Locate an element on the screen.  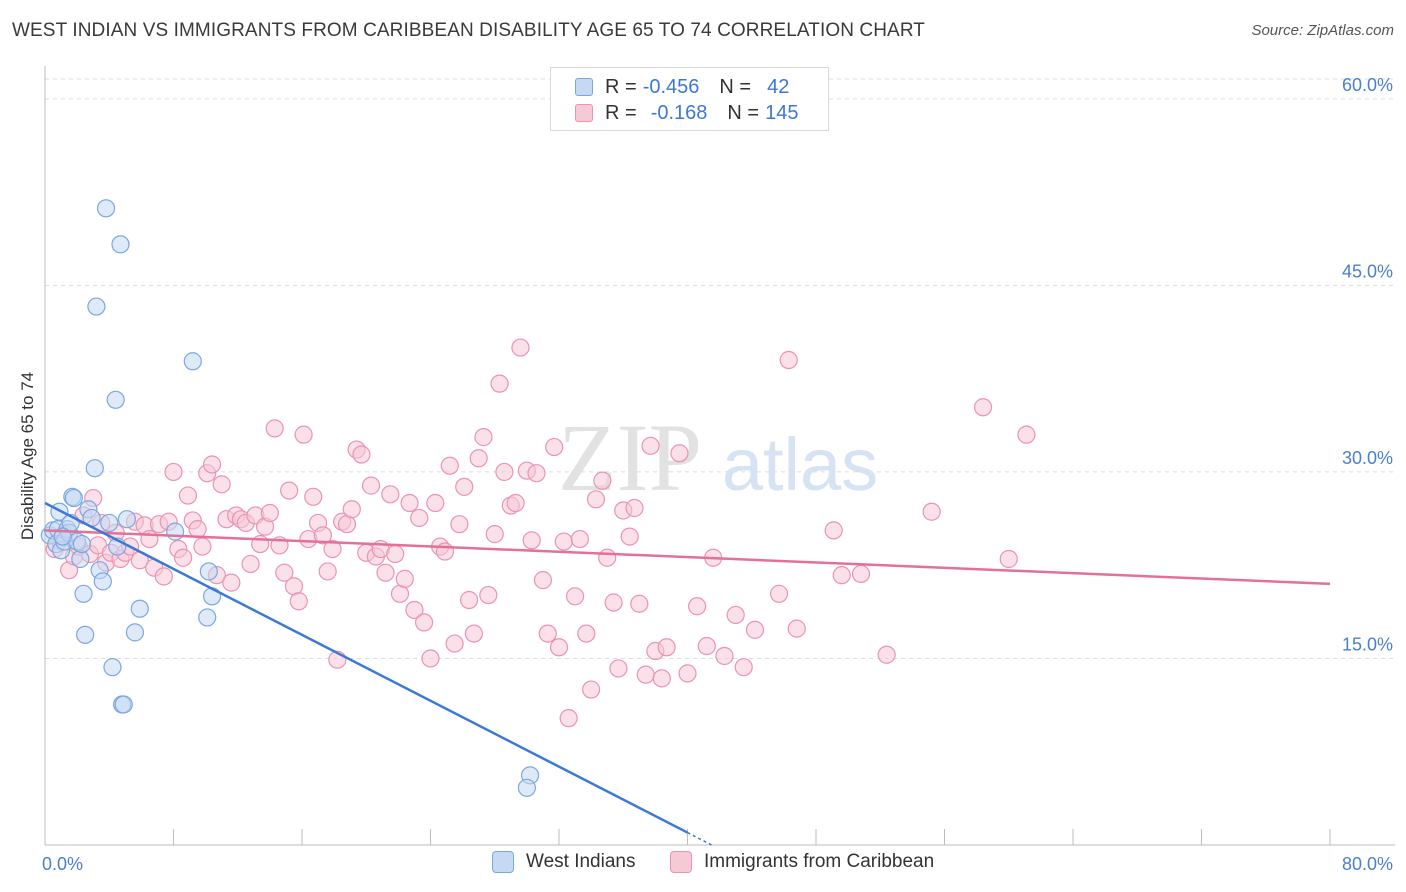
watermark-atlas: atlas is located at coordinates (800, 464).